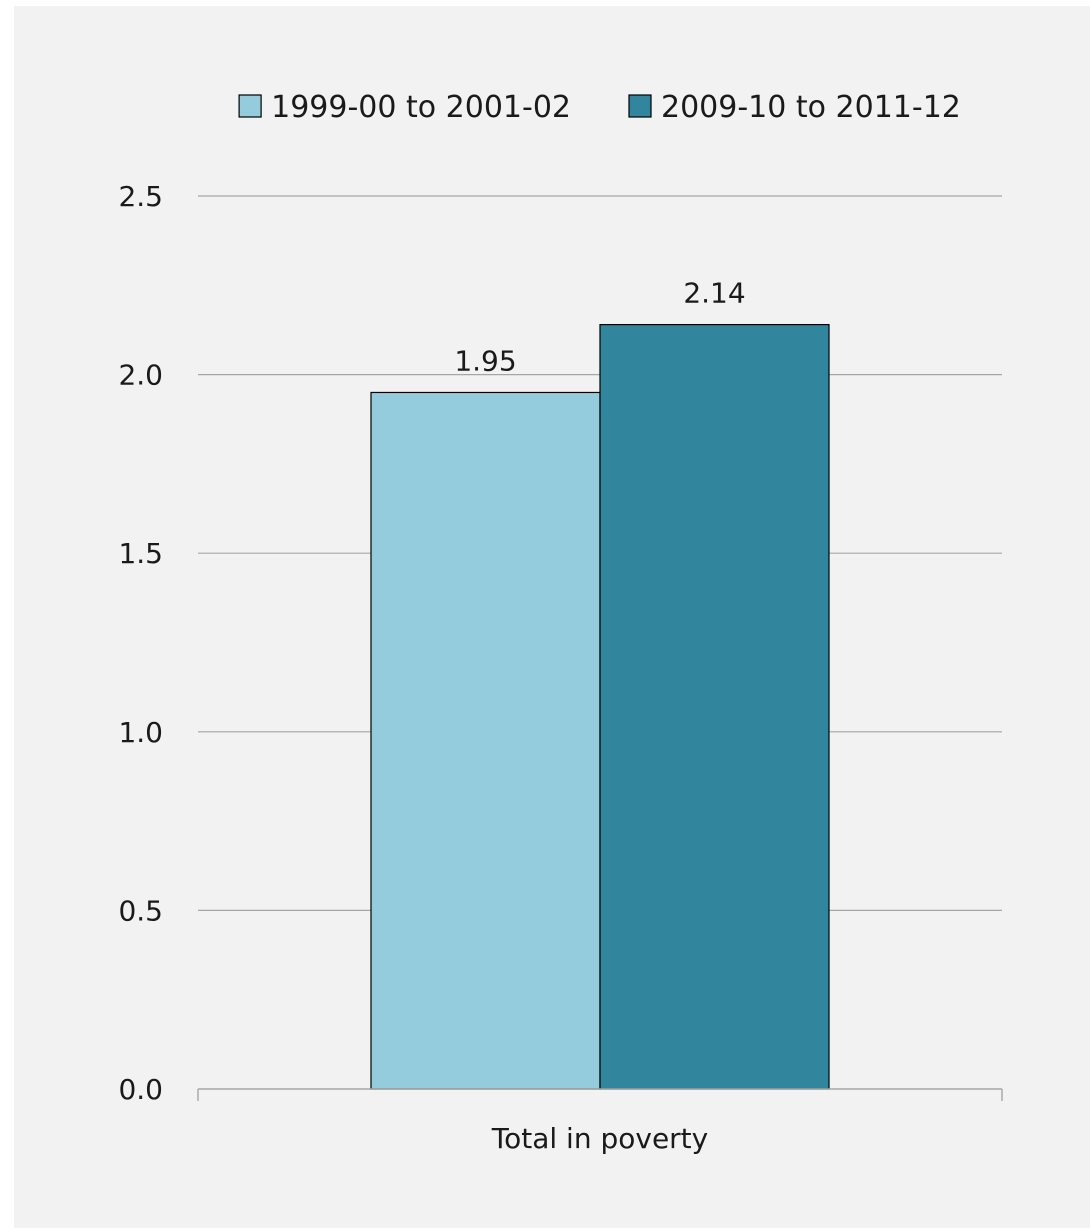 Image resolution: width=1090 pixels, height=1230 pixels. What do you see at coordinates (714, 293) in the screenshot?
I see `data-label: 2.14` at bounding box center [714, 293].